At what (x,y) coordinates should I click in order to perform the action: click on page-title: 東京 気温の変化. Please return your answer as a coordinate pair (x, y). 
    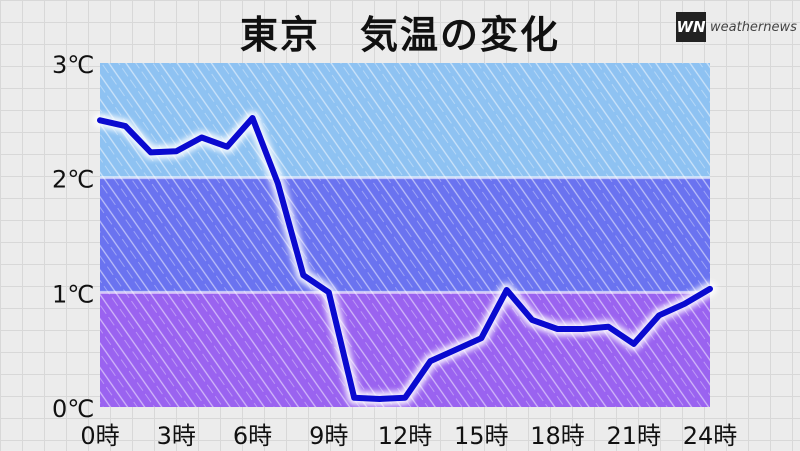
    Looking at the image, I should click on (399, 35).